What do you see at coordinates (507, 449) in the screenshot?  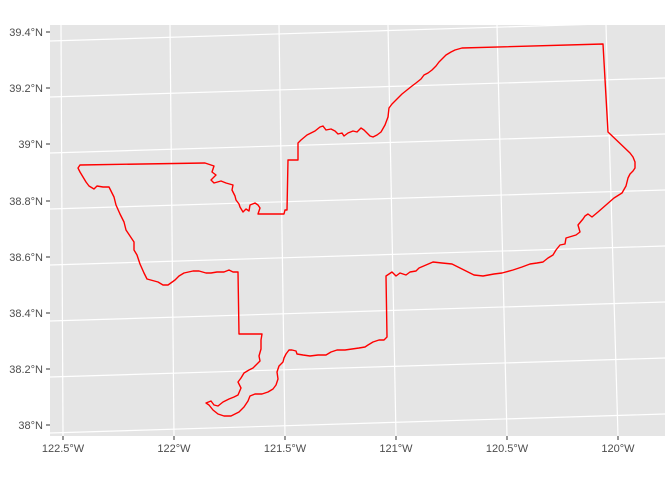 I see `lon-label: 120.5°W` at bounding box center [507, 449].